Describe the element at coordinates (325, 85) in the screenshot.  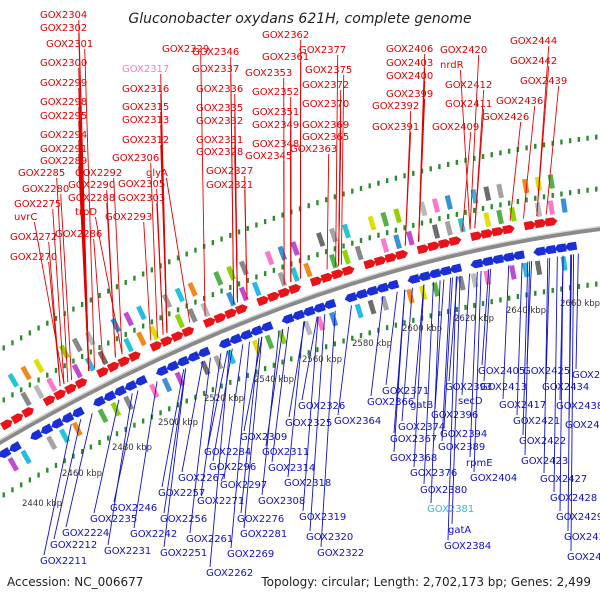
I see `gene-label-forward: GOX2372` at that location.